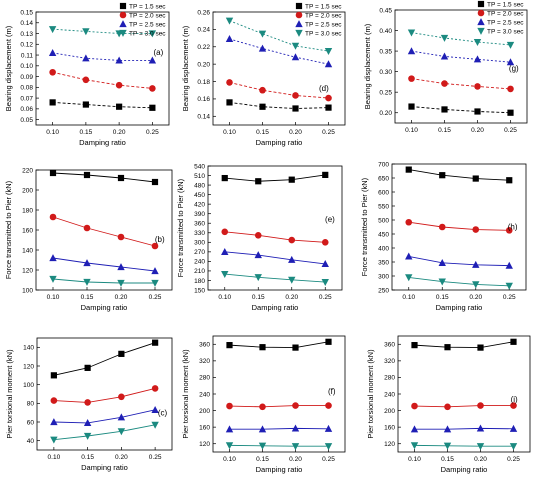 The image size is (550, 477). I want to click on legend-triangle-marker, so click(123, 24).